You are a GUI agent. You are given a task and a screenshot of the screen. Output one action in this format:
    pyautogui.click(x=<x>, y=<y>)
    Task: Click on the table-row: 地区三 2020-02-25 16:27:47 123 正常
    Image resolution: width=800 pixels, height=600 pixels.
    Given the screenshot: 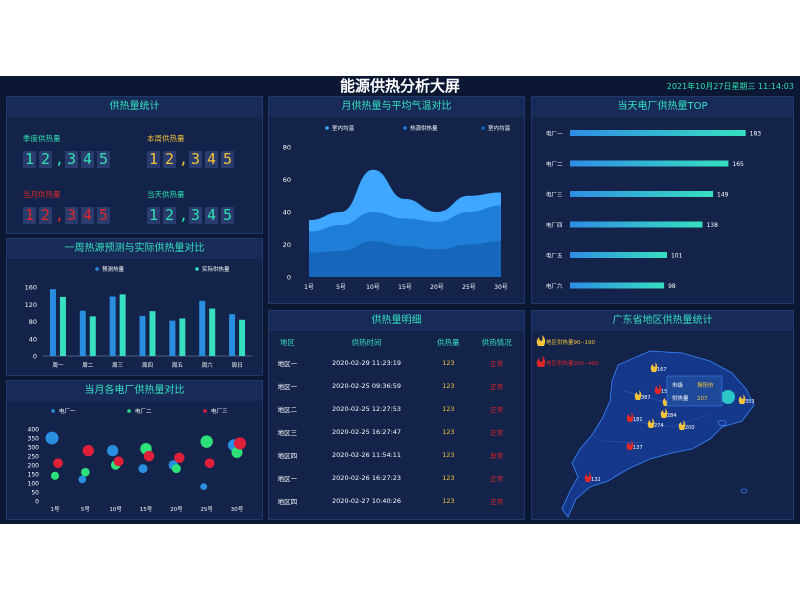 What is the action you would take?
    pyautogui.click(x=396, y=431)
    